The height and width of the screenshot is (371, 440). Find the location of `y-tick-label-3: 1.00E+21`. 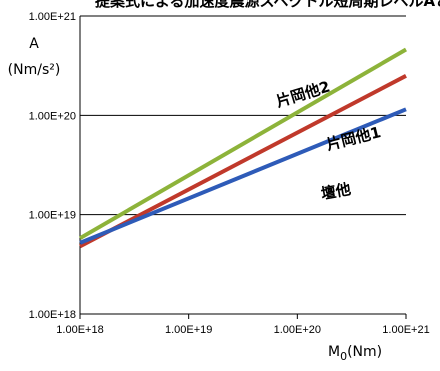

y-tick-label-3: 1.00E+21 is located at coordinates (52, 17).